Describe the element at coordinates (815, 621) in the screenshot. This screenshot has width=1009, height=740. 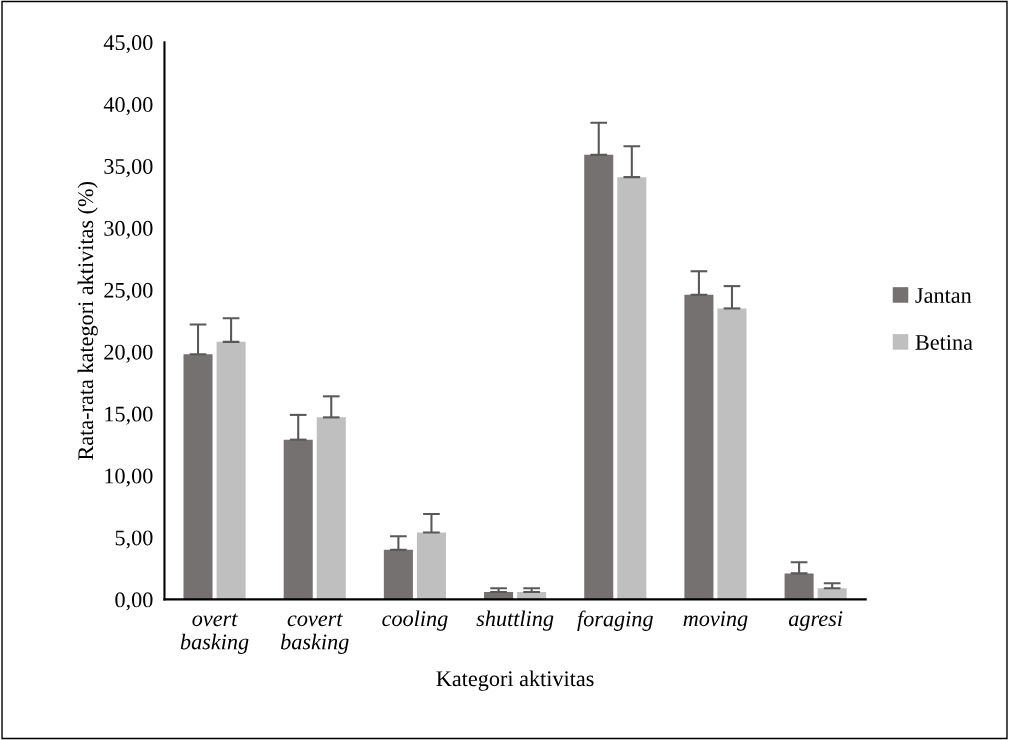
I see `x-tick-label: agresi` at that location.